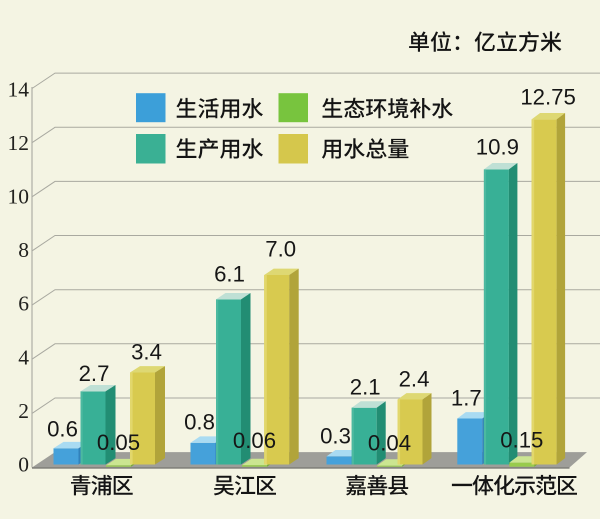  I want to click on svg-text: 2.1, so click(365, 387).